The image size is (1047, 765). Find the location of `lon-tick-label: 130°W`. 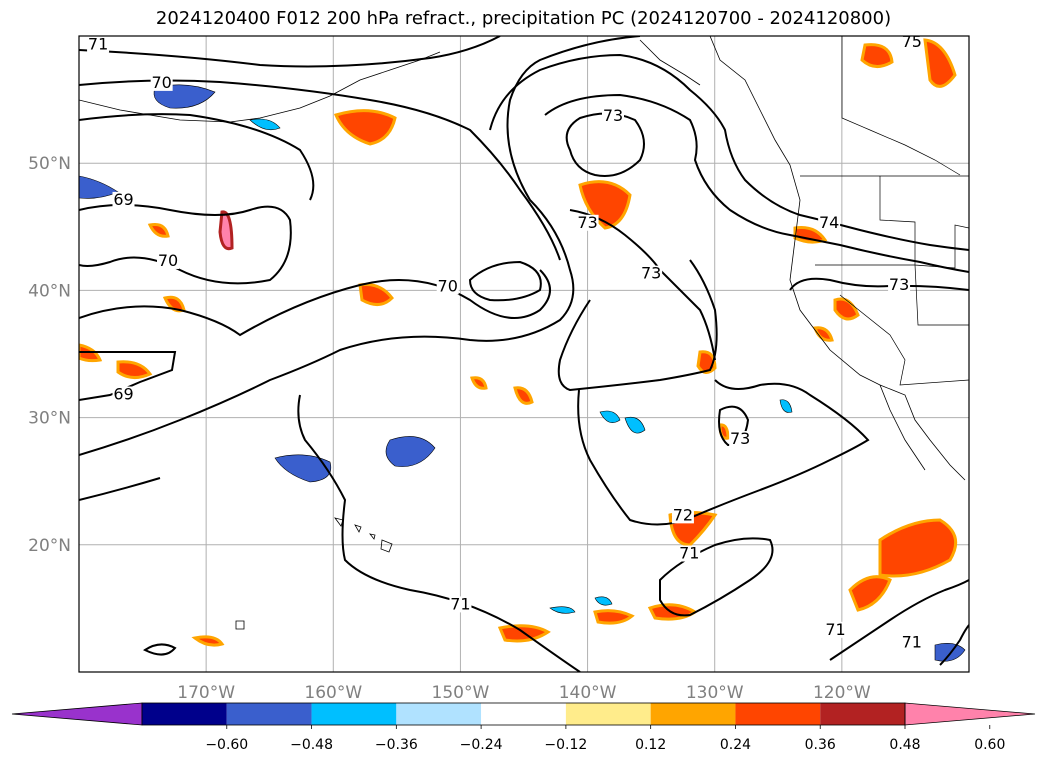

lon-tick-label: 130°W is located at coordinates (715, 693).